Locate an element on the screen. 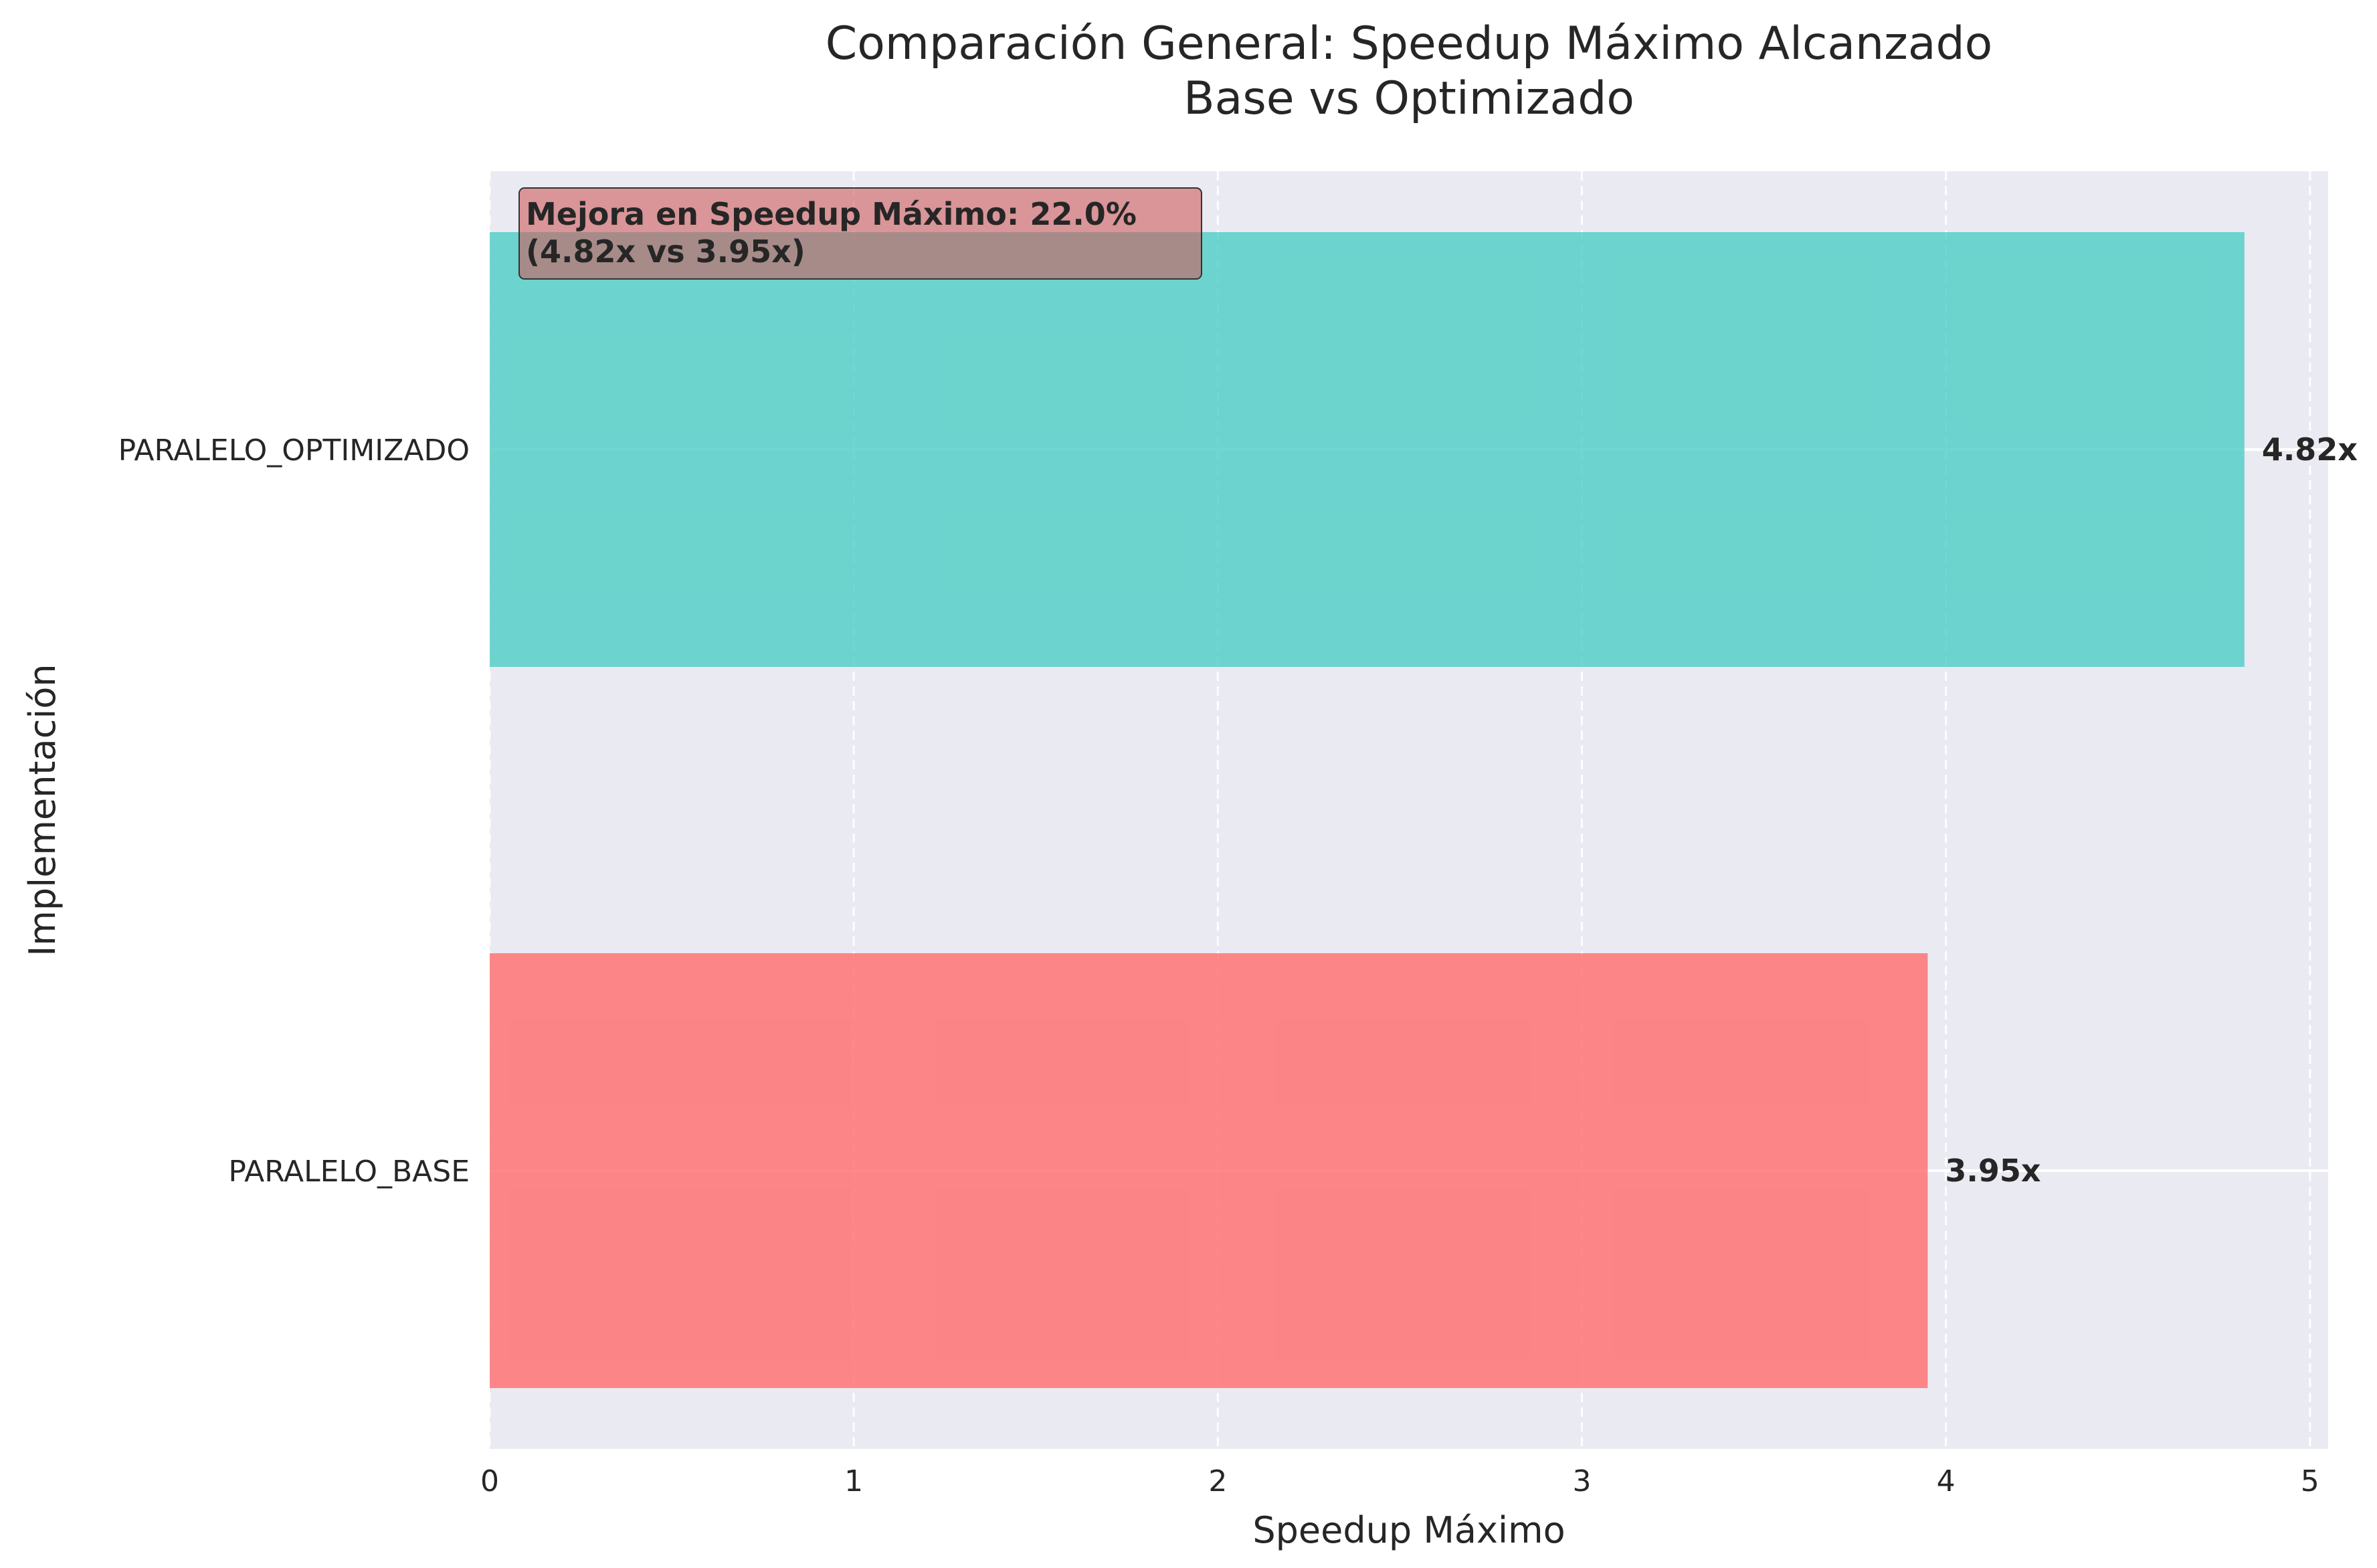  x-tick-label: 4 is located at coordinates (1947, 1481).